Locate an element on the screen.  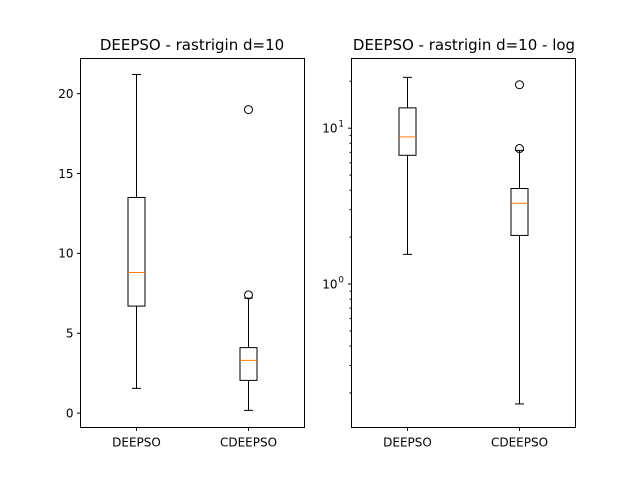
right-x-tick-label-deepso: DEEPSO is located at coordinates (407, 443).